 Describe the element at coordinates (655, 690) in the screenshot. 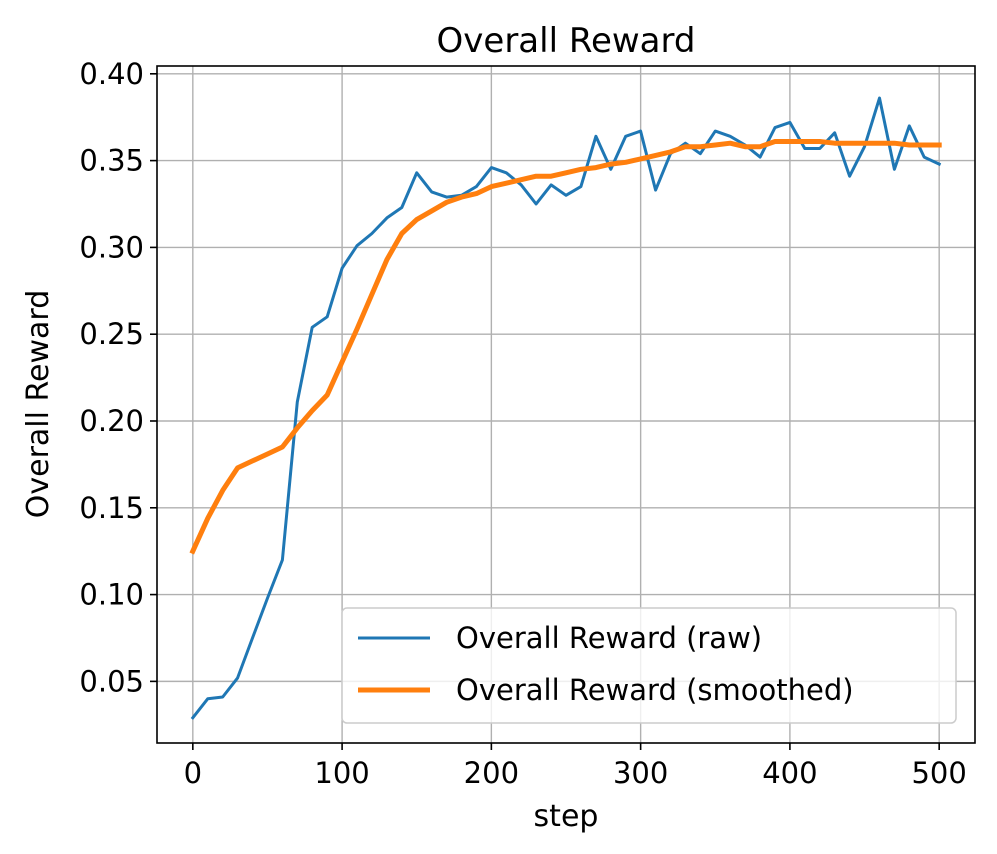

I see `legend-label-smoothed: Overall Reward (smoothed)` at that location.